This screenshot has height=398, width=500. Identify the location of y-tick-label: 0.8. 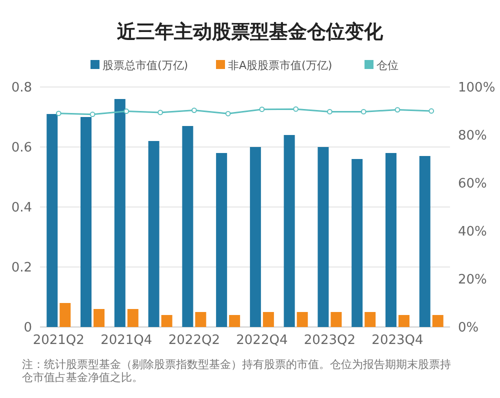
(21, 88).